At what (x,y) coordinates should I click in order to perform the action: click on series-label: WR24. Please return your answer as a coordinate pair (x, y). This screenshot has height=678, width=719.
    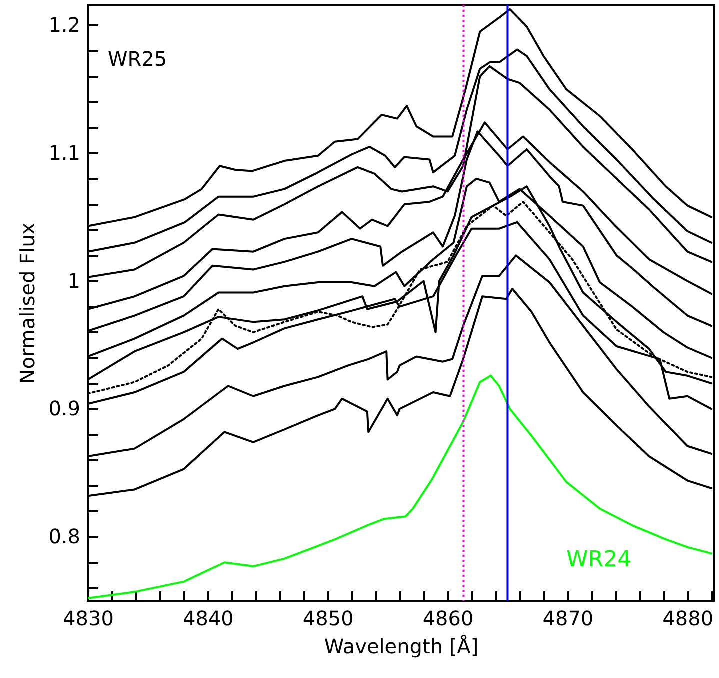
    Looking at the image, I should click on (599, 560).